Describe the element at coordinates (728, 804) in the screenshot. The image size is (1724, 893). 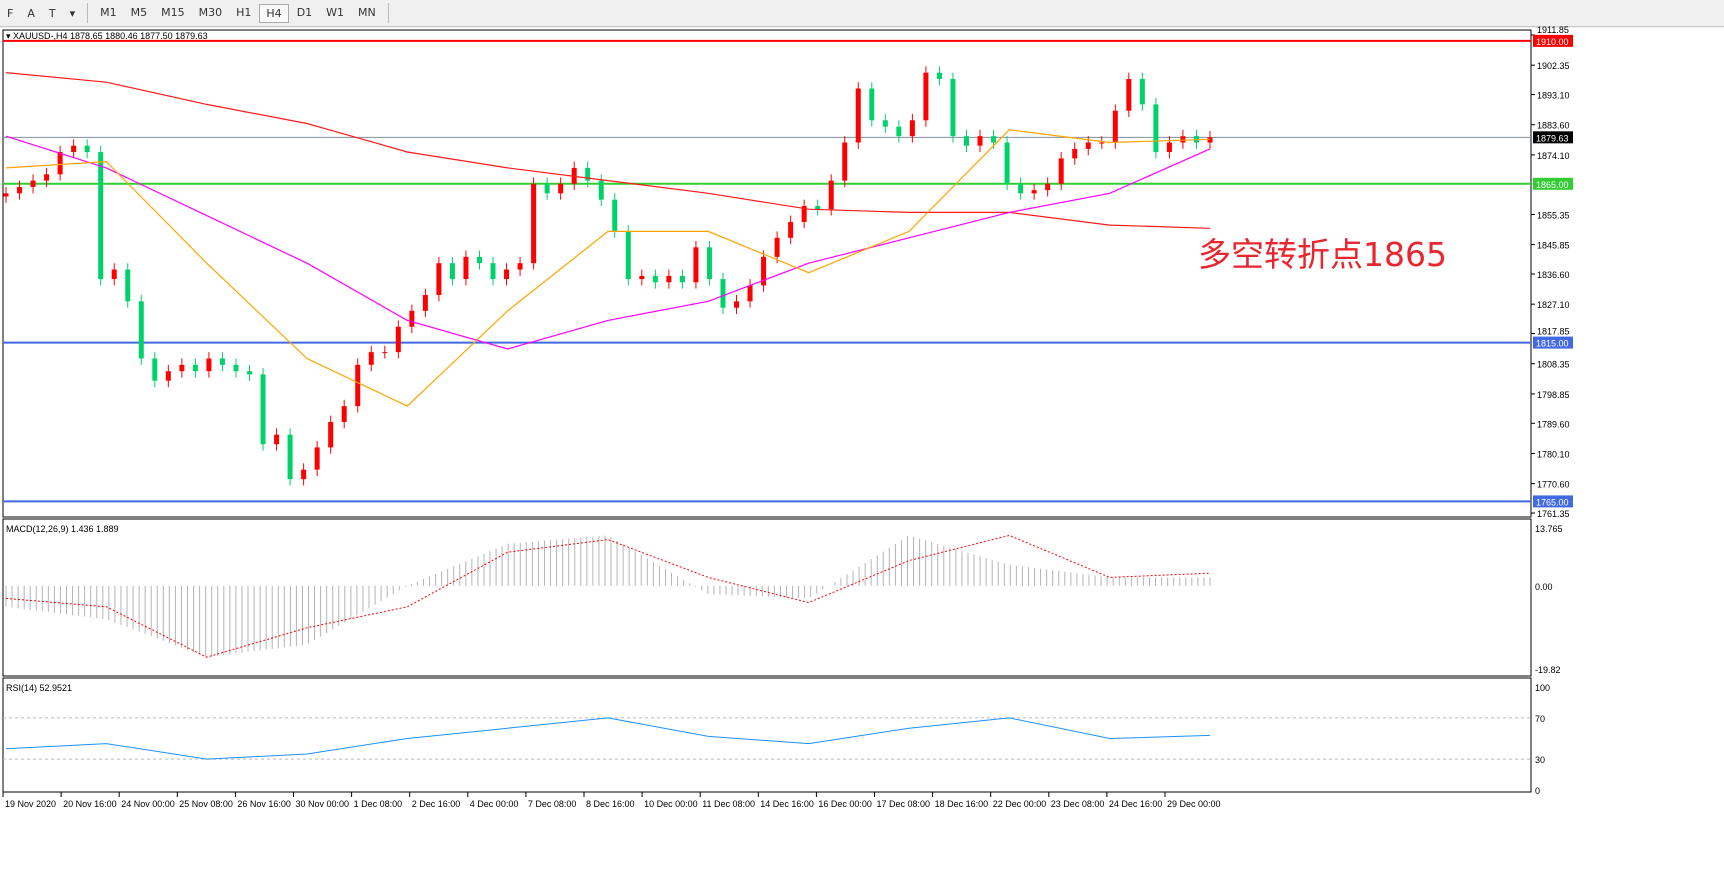
I see `time-axis-label: 11 Dec 08:00` at that location.